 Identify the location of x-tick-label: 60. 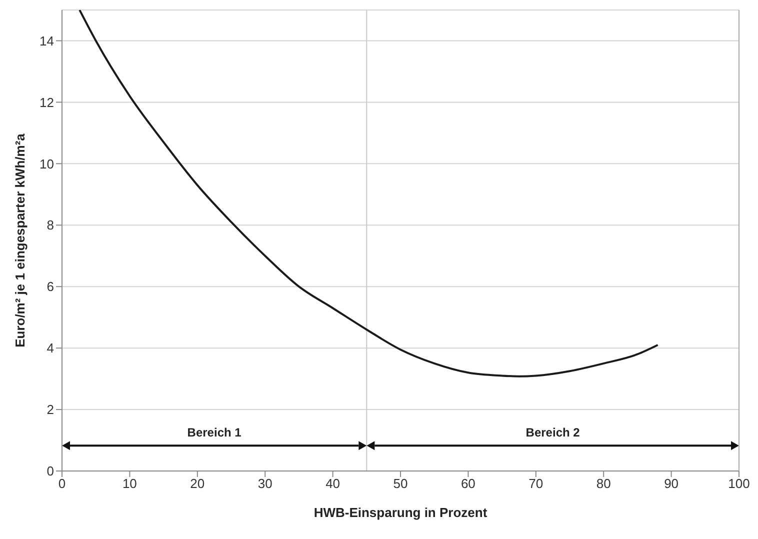
(468, 484).